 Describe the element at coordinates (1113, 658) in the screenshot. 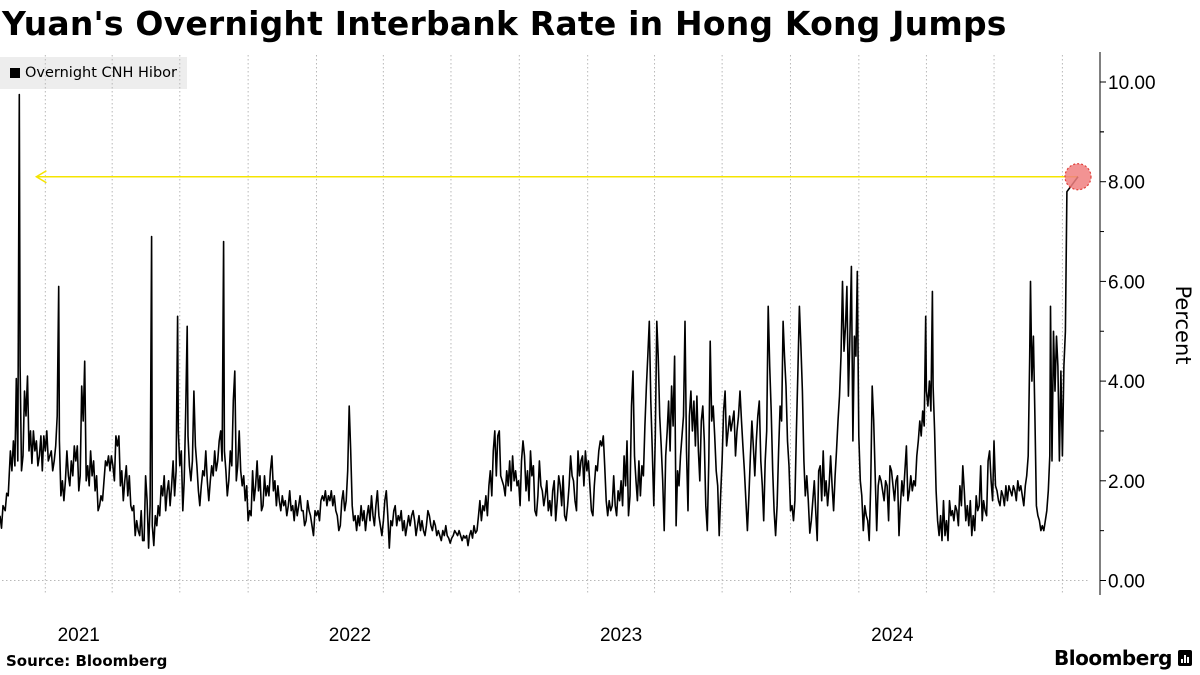

I see `brand-name: Bloomberg` at that location.